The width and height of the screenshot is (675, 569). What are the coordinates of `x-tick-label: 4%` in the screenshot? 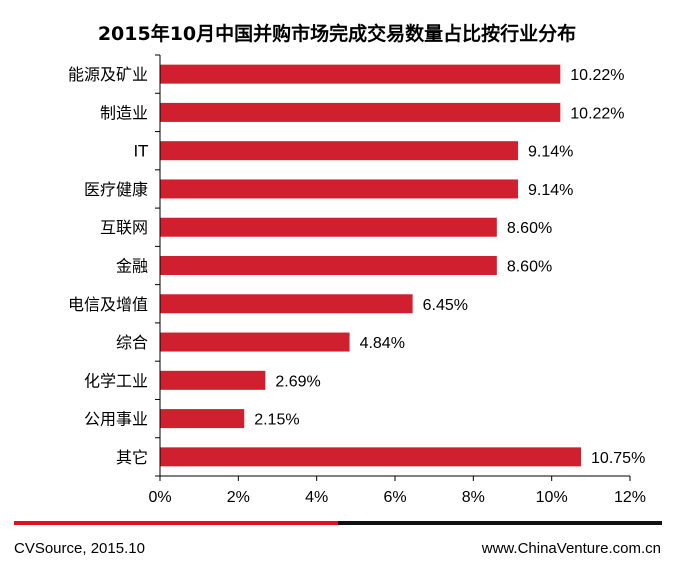 It's located at (316, 497).